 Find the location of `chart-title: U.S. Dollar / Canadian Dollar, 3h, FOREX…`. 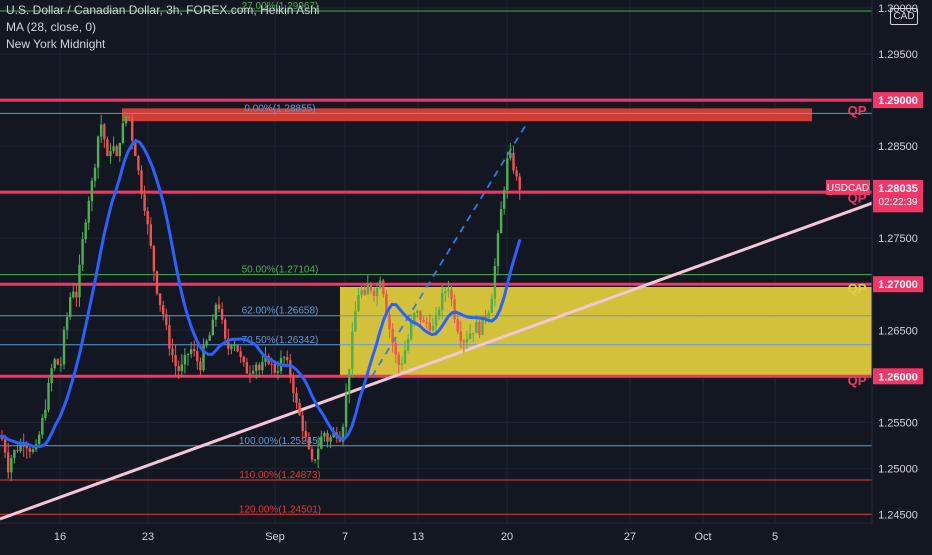

chart-title: U.S. Dollar / Canadian Dollar, 3h, FOREX… is located at coordinates (163, 10).